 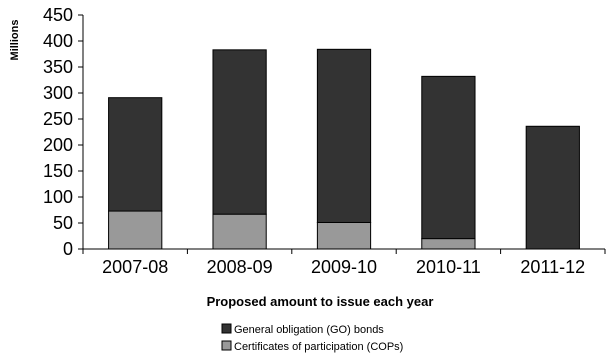 What do you see at coordinates (58, 15) in the screenshot?
I see `y-tick-label: 450` at bounding box center [58, 15].